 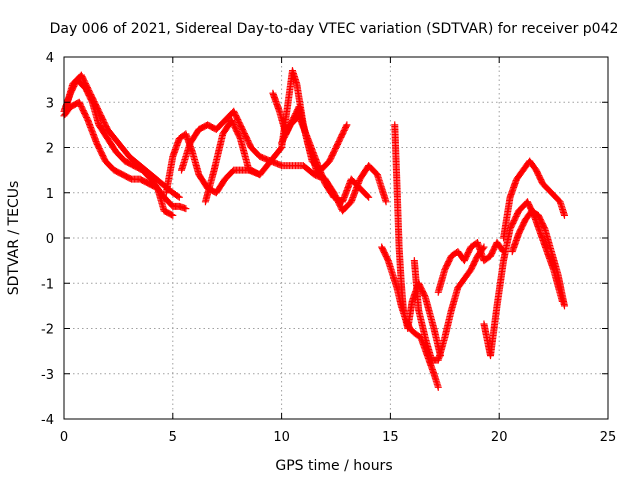 What do you see at coordinates (50, 239) in the screenshot?
I see `y-tick-label: 0` at bounding box center [50, 239].